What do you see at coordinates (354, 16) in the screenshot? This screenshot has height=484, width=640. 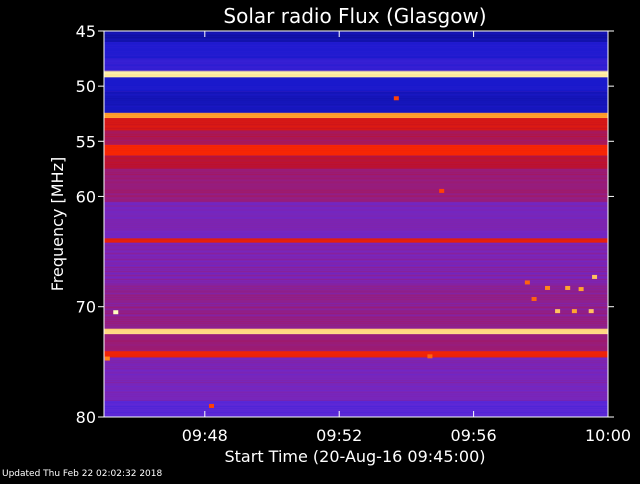 I see `chart-title: Solar radio Flux (Glasgow)` at bounding box center [354, 16].